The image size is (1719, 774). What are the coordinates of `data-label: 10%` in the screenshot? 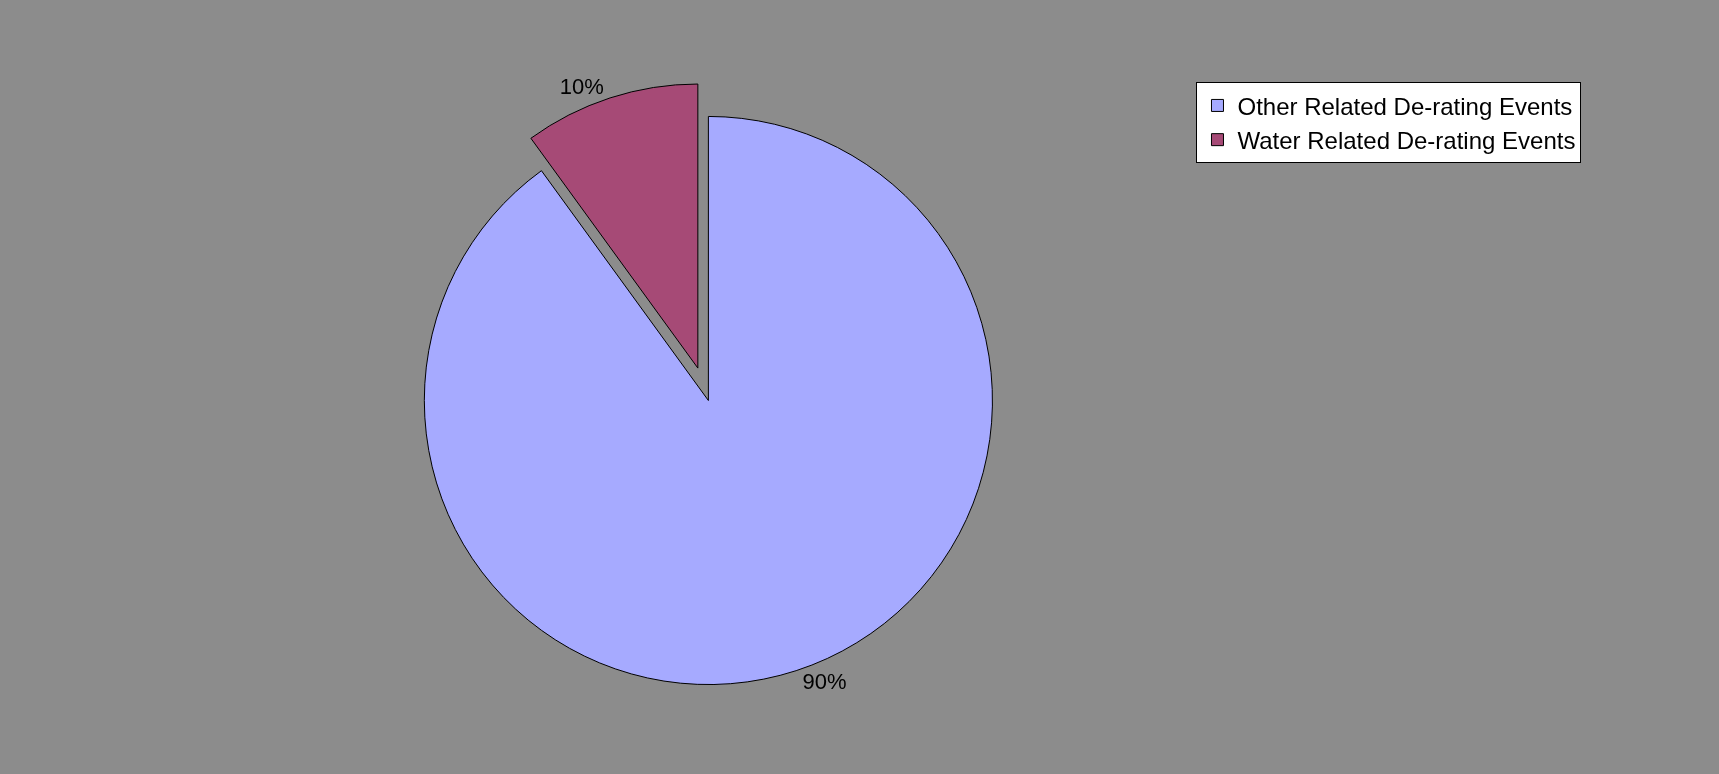 It's located at (581, 87).